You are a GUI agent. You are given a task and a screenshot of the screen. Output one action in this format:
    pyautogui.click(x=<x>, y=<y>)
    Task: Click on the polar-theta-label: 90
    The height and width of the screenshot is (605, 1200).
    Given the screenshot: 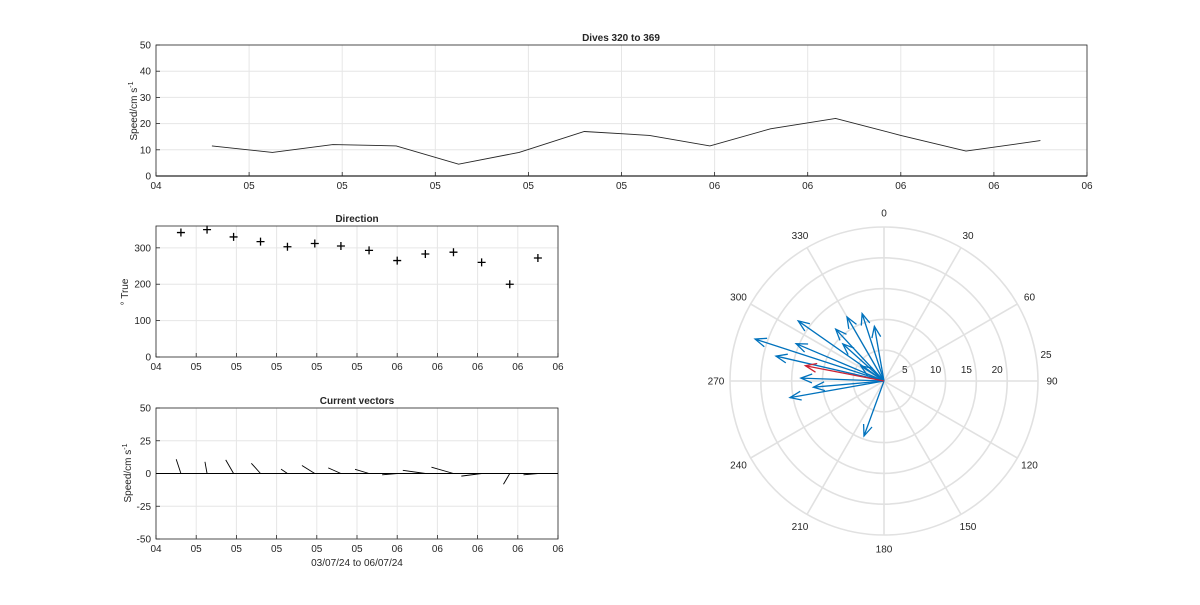 What is the action you would take?
    pyautogui.click(x=1052, y=382)
    